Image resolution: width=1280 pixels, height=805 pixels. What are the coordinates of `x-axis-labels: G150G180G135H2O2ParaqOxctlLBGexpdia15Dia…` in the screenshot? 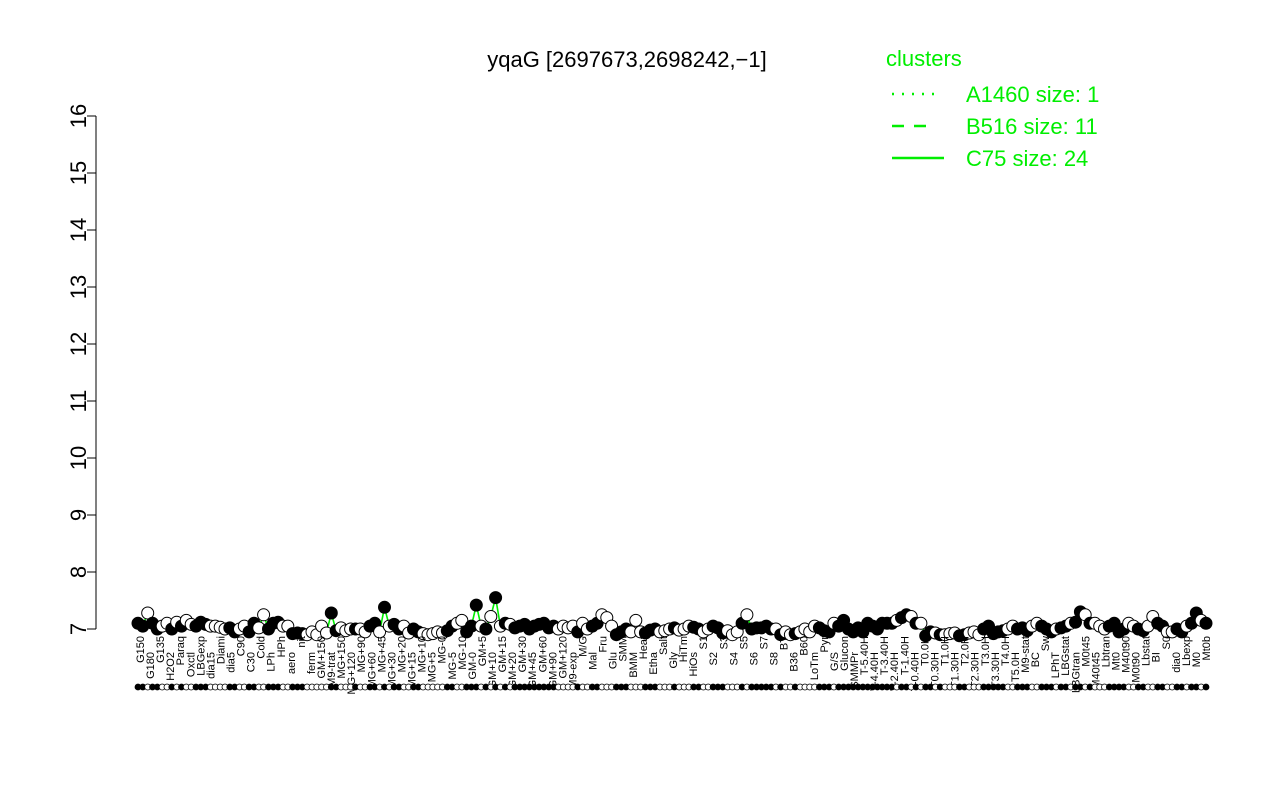 It's located at (674, 665).